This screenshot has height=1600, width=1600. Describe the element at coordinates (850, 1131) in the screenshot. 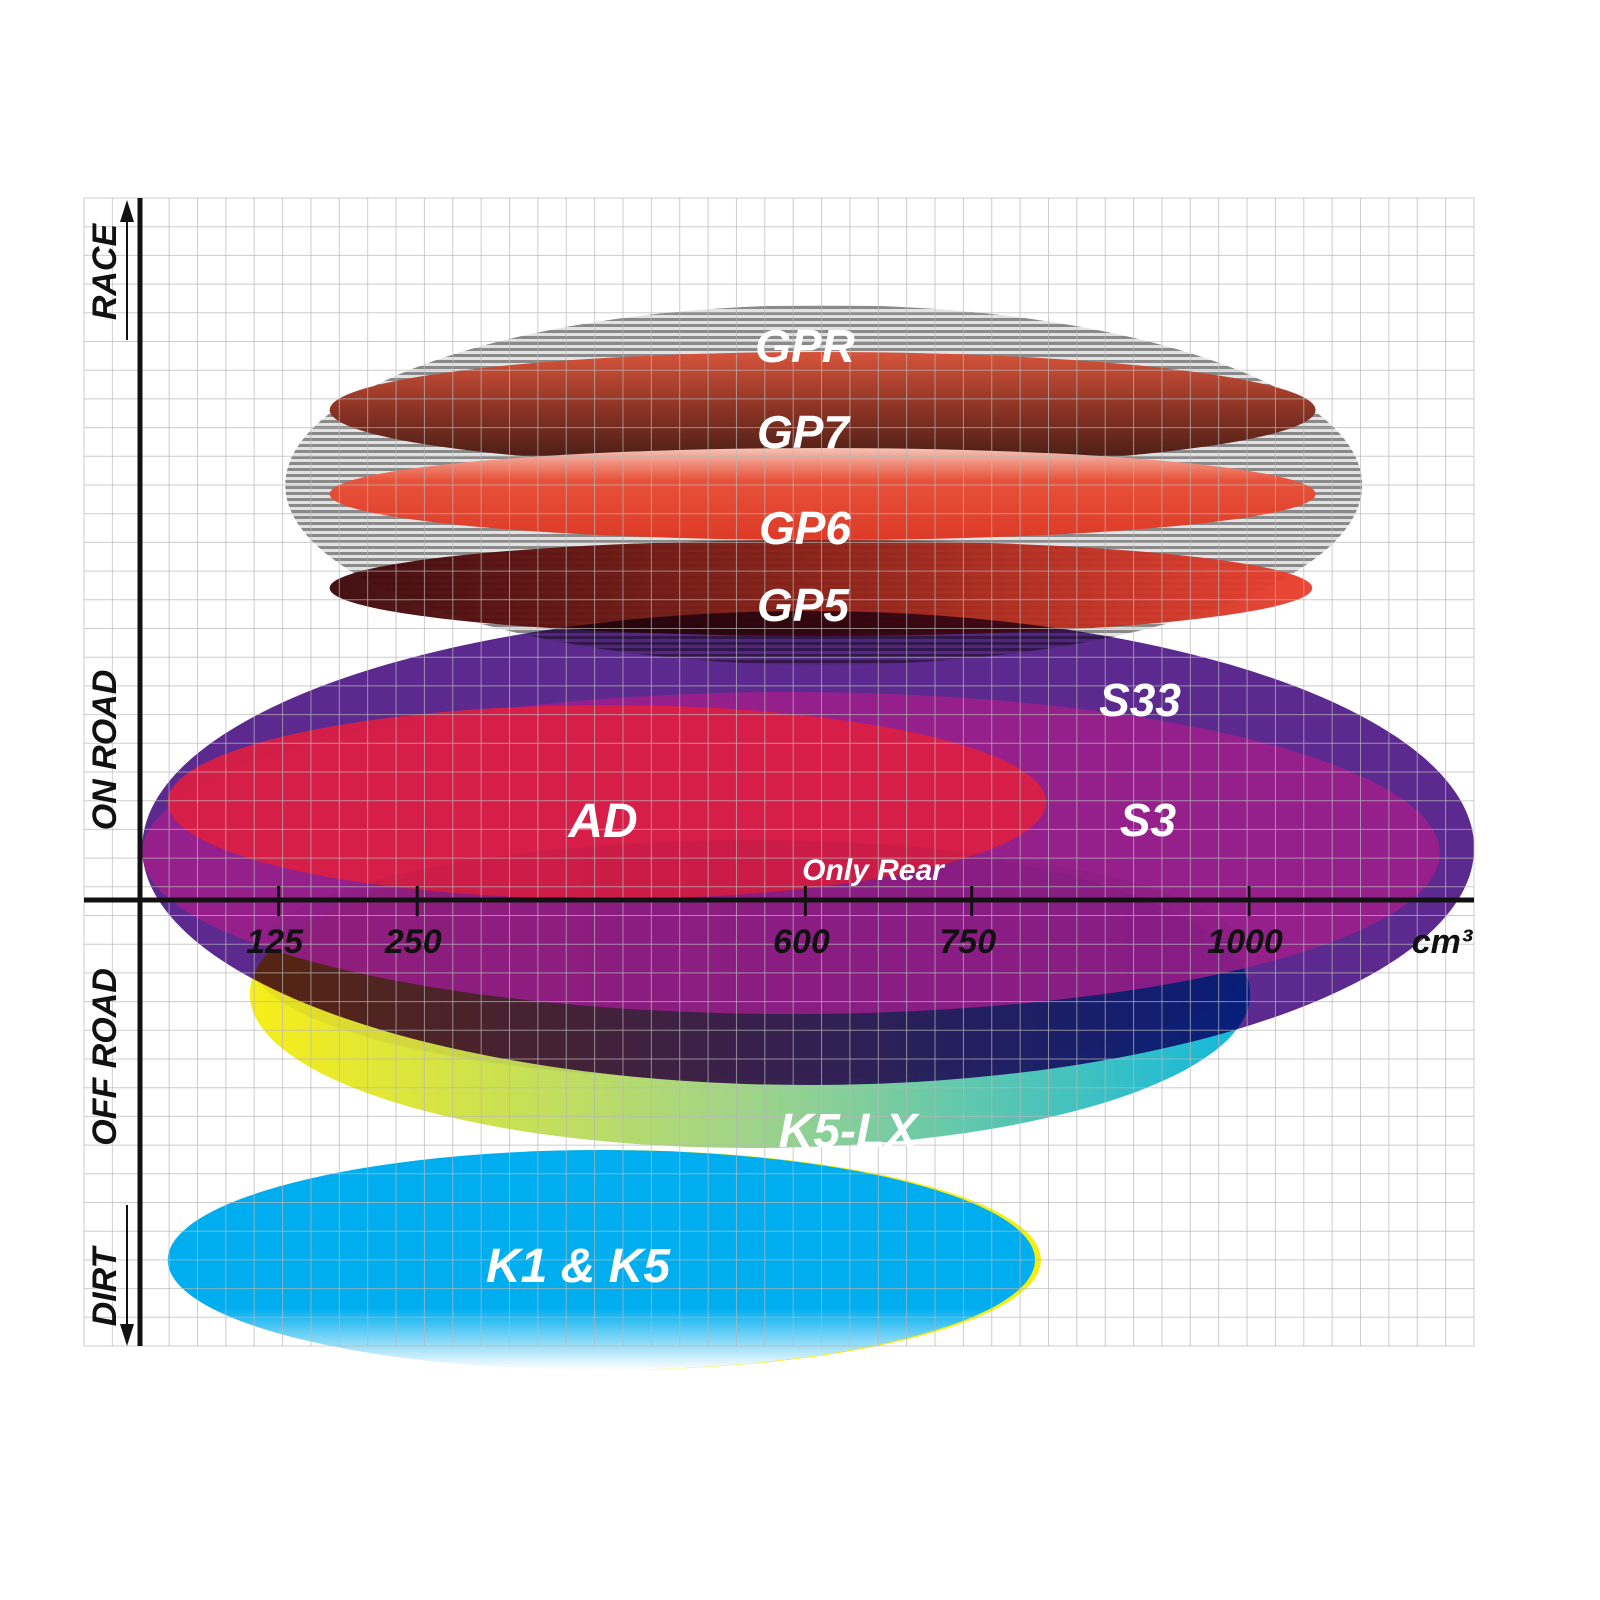

I see `product-label-k5-lx: K5-LX` at that location.